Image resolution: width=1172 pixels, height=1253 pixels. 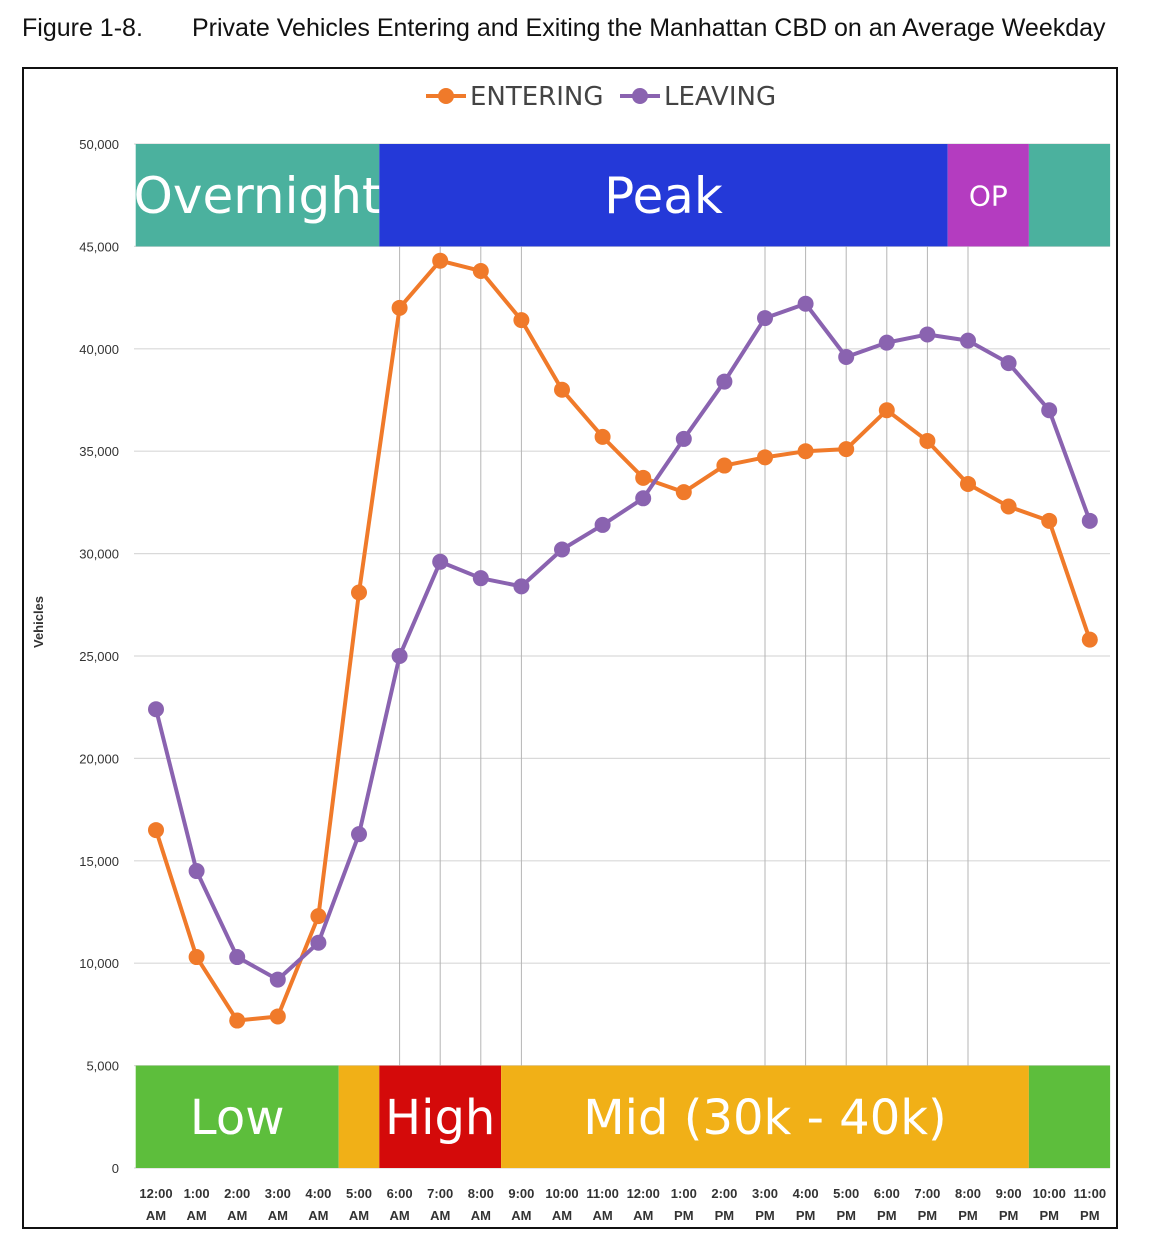 I want to click on x-tick-label: 10:00, so click(x=561, y=1193).